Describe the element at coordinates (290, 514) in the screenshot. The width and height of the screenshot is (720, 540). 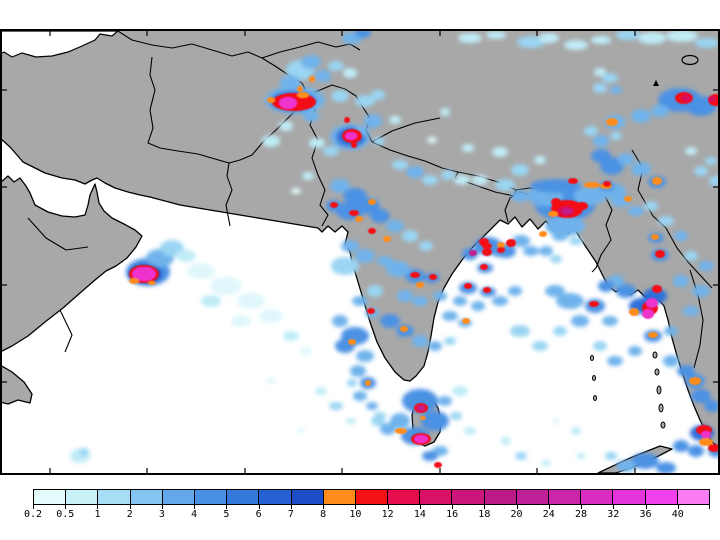
I see `colorbar-label: 7` at that location.